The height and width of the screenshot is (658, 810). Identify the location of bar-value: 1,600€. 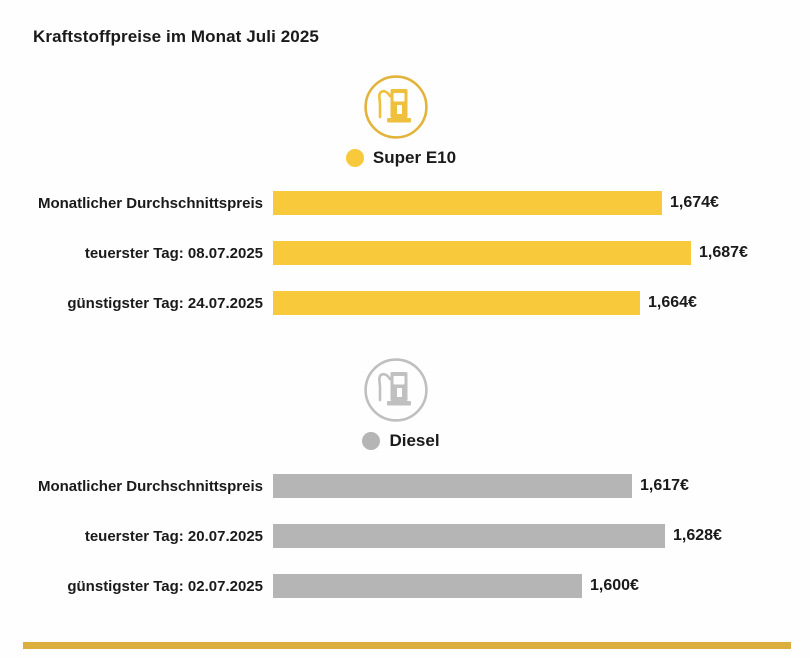
(614, 585).